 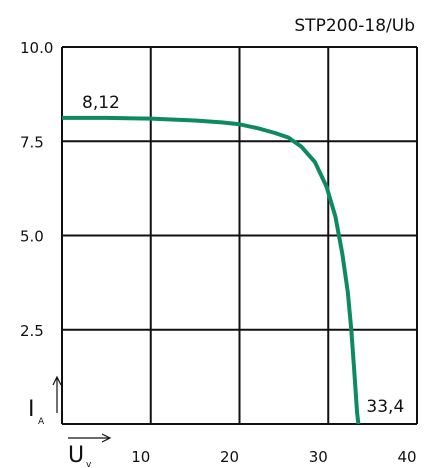 What do you see at coordinates (89, 464) in the screenshot?
I see `x-axis-label-subscript: v` at bounding box center [89, 464].